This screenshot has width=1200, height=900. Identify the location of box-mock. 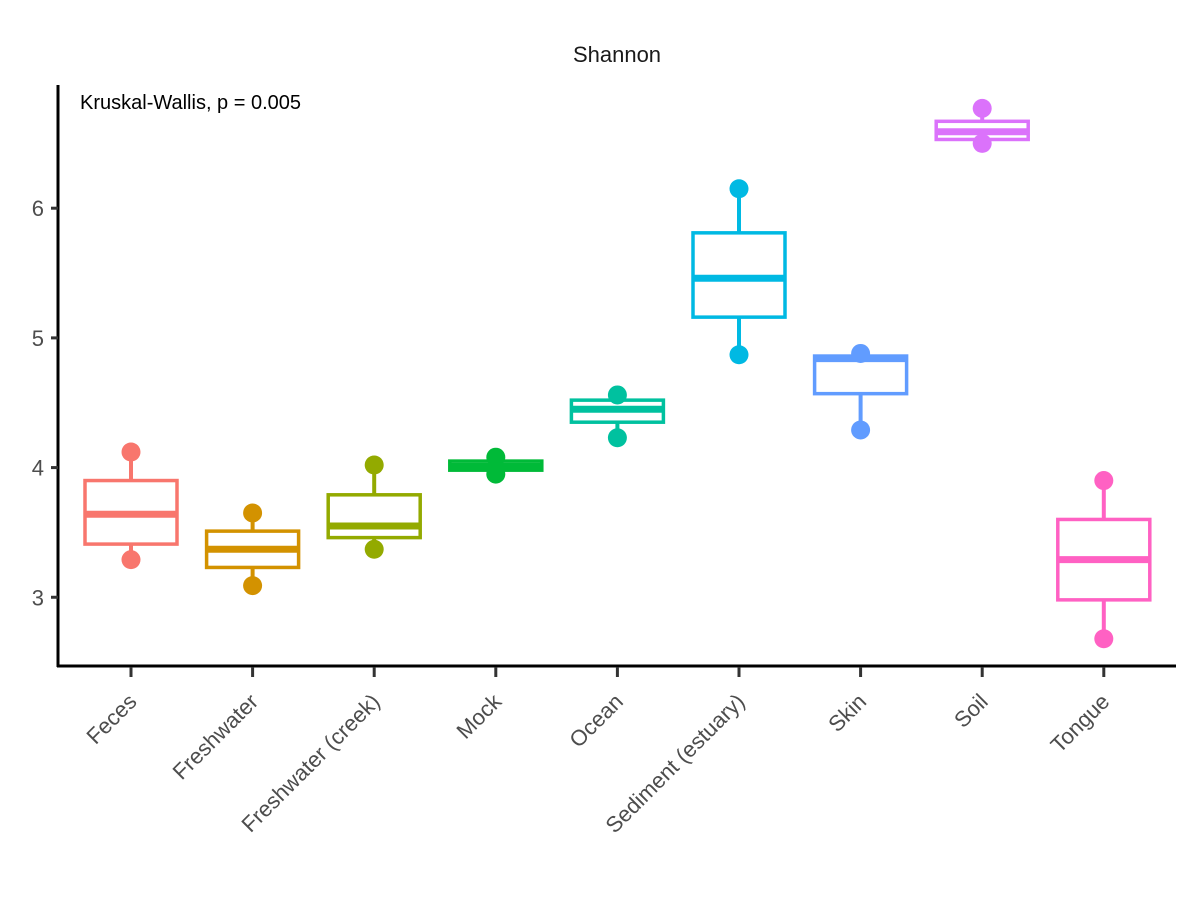
(496, 465).